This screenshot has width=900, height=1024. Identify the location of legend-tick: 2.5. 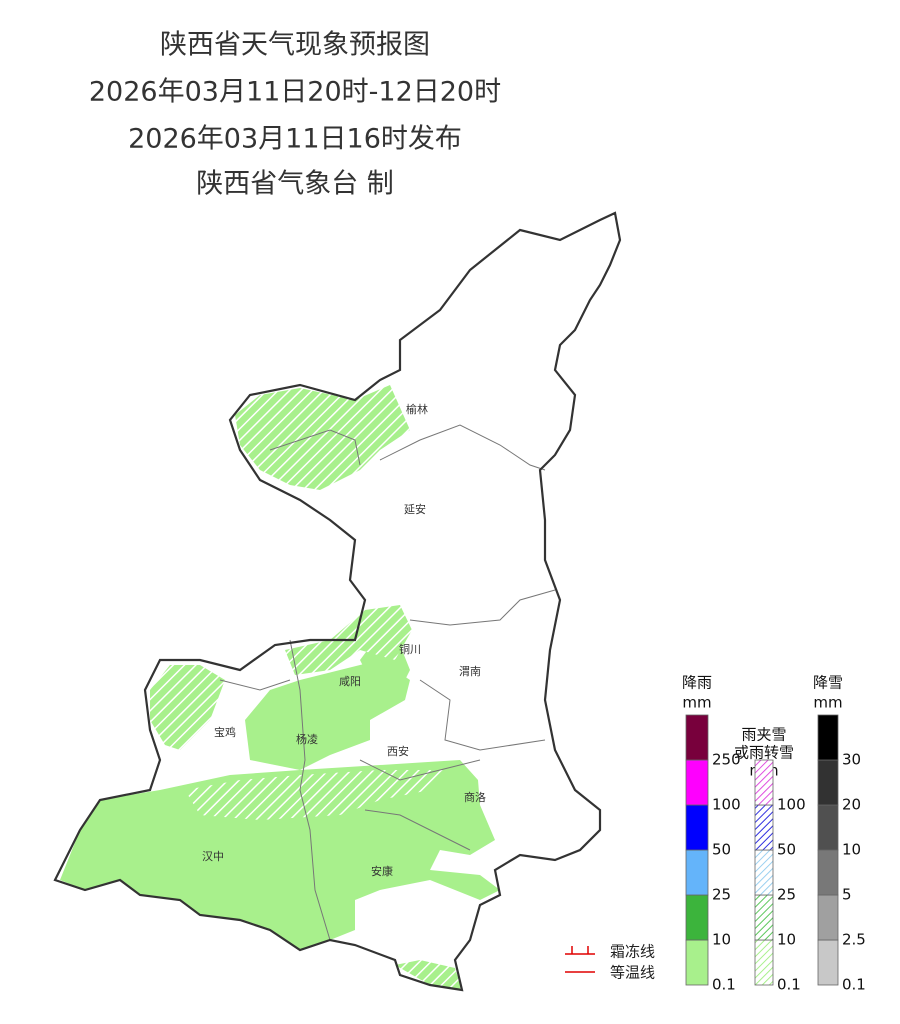
(854, 940).